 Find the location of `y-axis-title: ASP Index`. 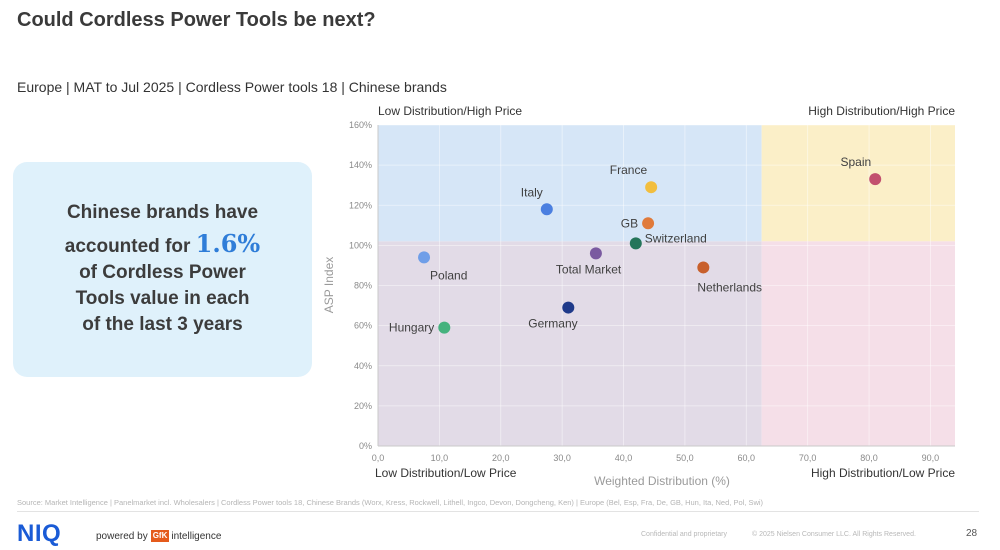

y-axis-title: ASP Index is located at coordinates (329, 285).